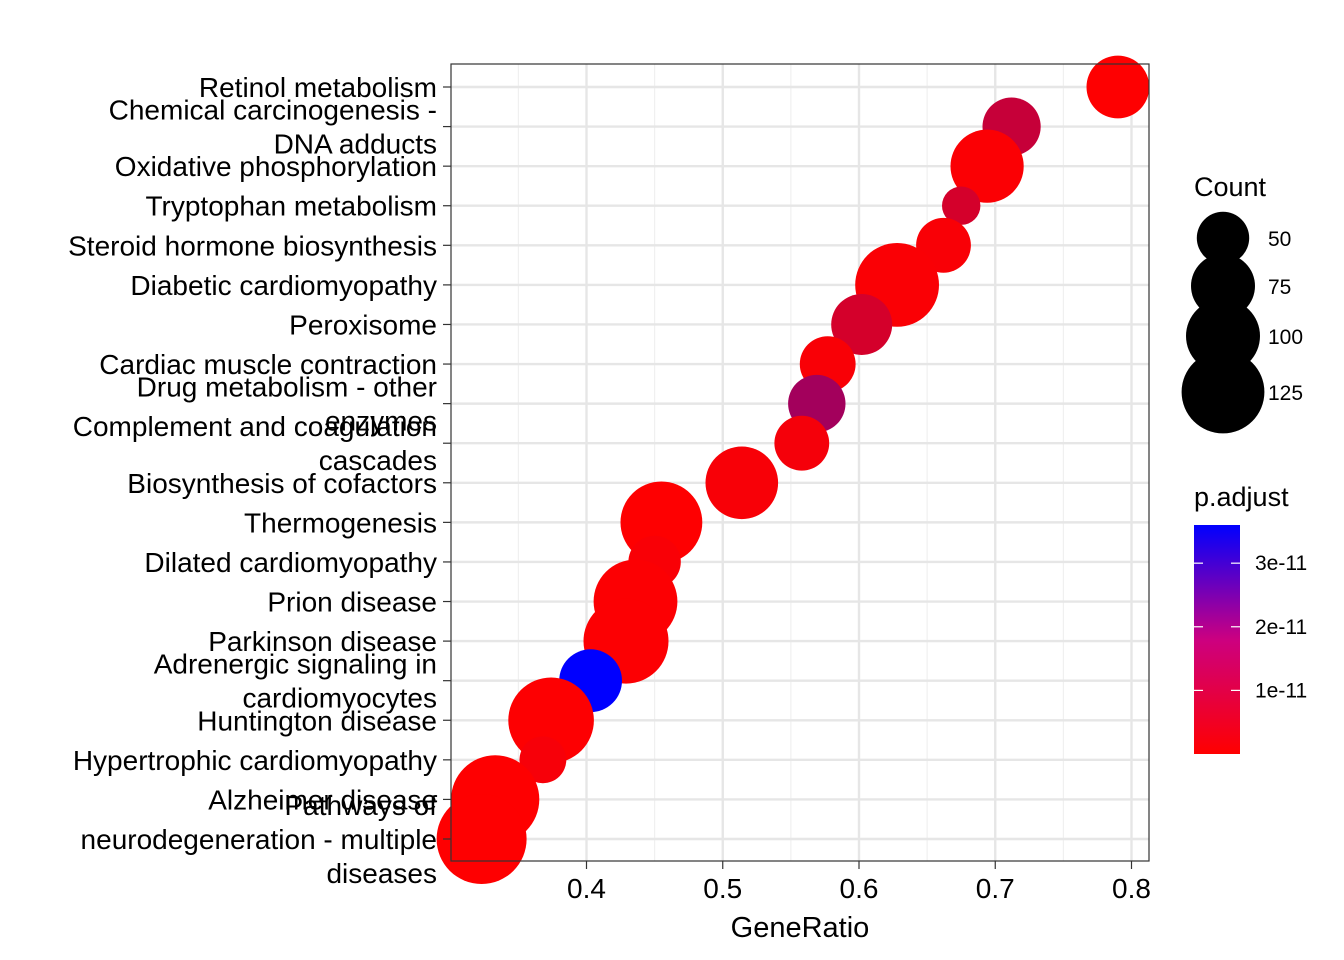  What do you see at coordinates (1241, 497) in the screenshot?
I see `color-legend-title: p.adjust` at bounding box center [1241, 497].